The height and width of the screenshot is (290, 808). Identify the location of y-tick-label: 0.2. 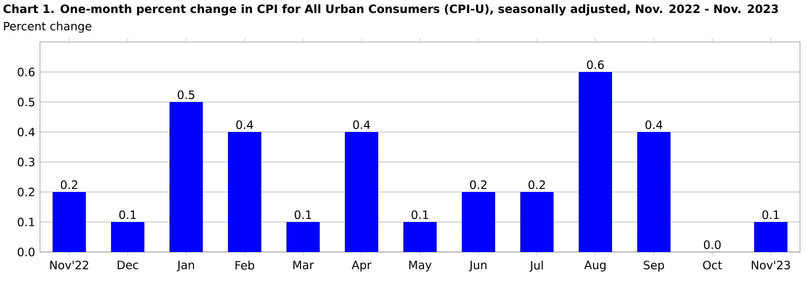
(26, 192).